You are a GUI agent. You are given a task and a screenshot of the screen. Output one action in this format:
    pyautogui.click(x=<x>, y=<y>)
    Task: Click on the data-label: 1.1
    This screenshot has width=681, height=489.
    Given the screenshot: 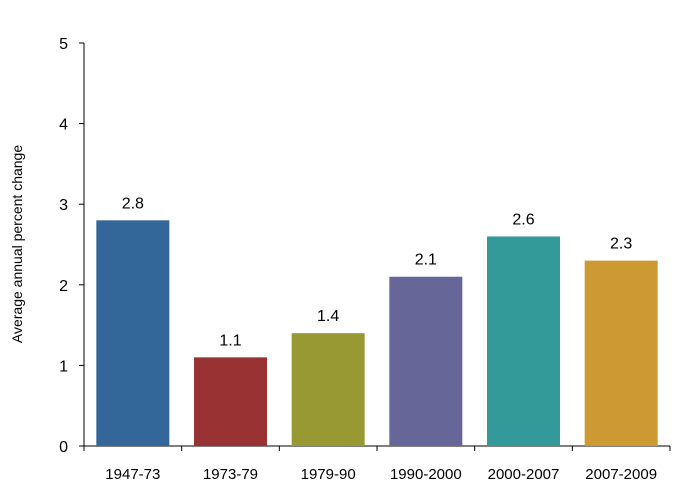 What is the action you would take?
    pyautogui.click(x=230, y=340)
    